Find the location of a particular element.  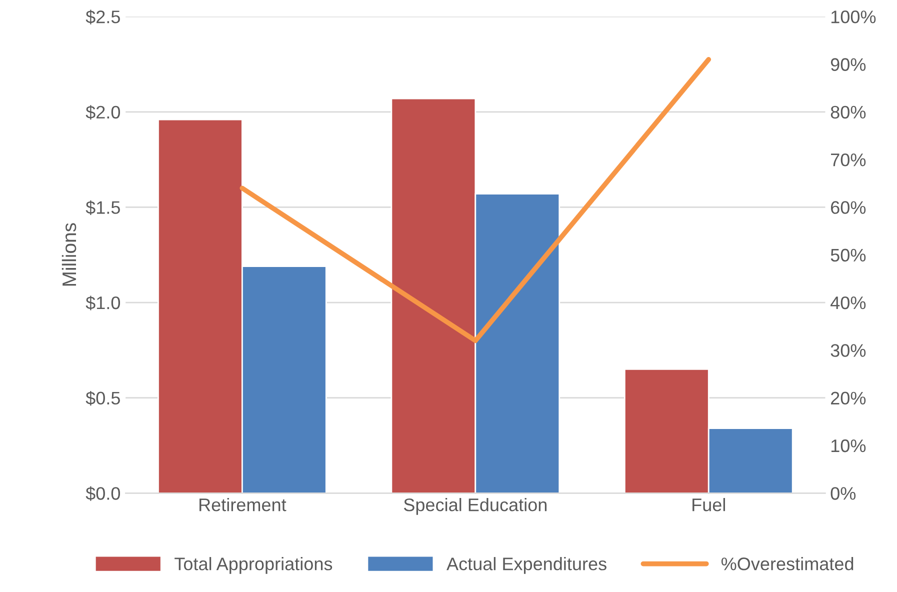

x-tick-label: Special Education is located at coordinates (475, 506).